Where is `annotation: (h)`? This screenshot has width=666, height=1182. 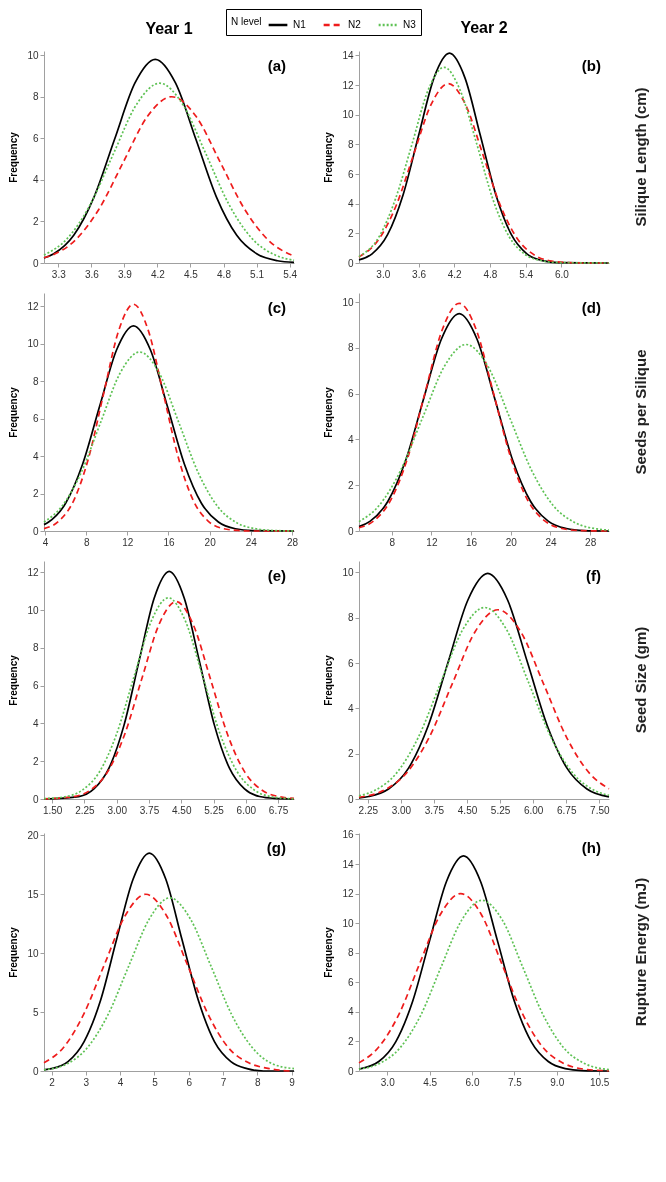
annotation: (h) is located at coordinates (591, 847).